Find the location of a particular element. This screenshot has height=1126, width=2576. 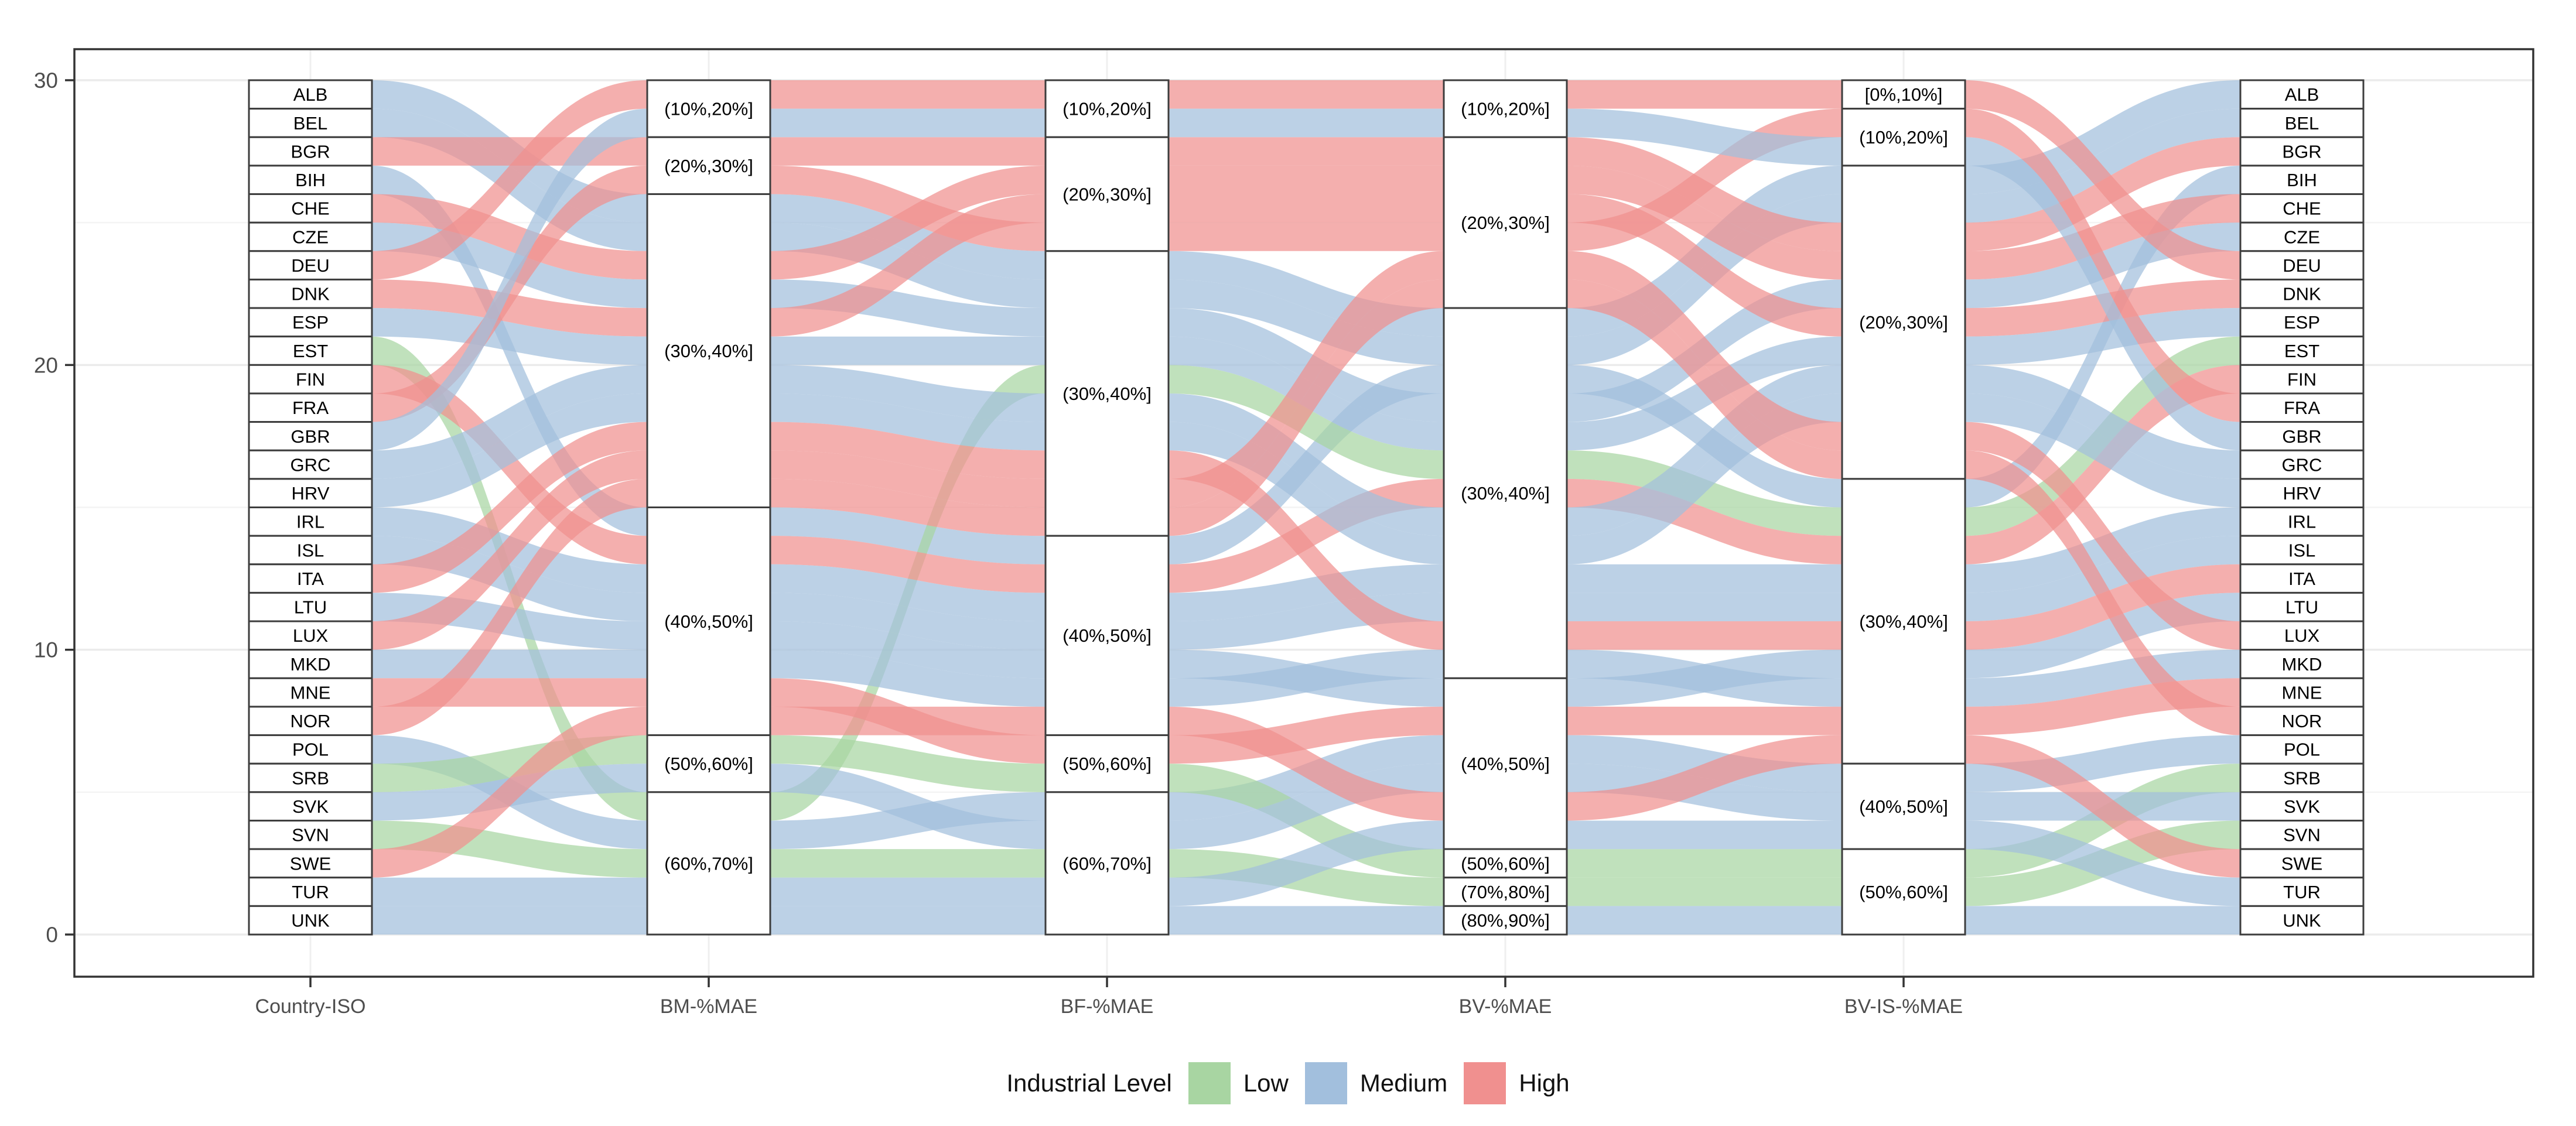

country-stratum-left-GBR-label: GBR is located at coordinates (311, 436).